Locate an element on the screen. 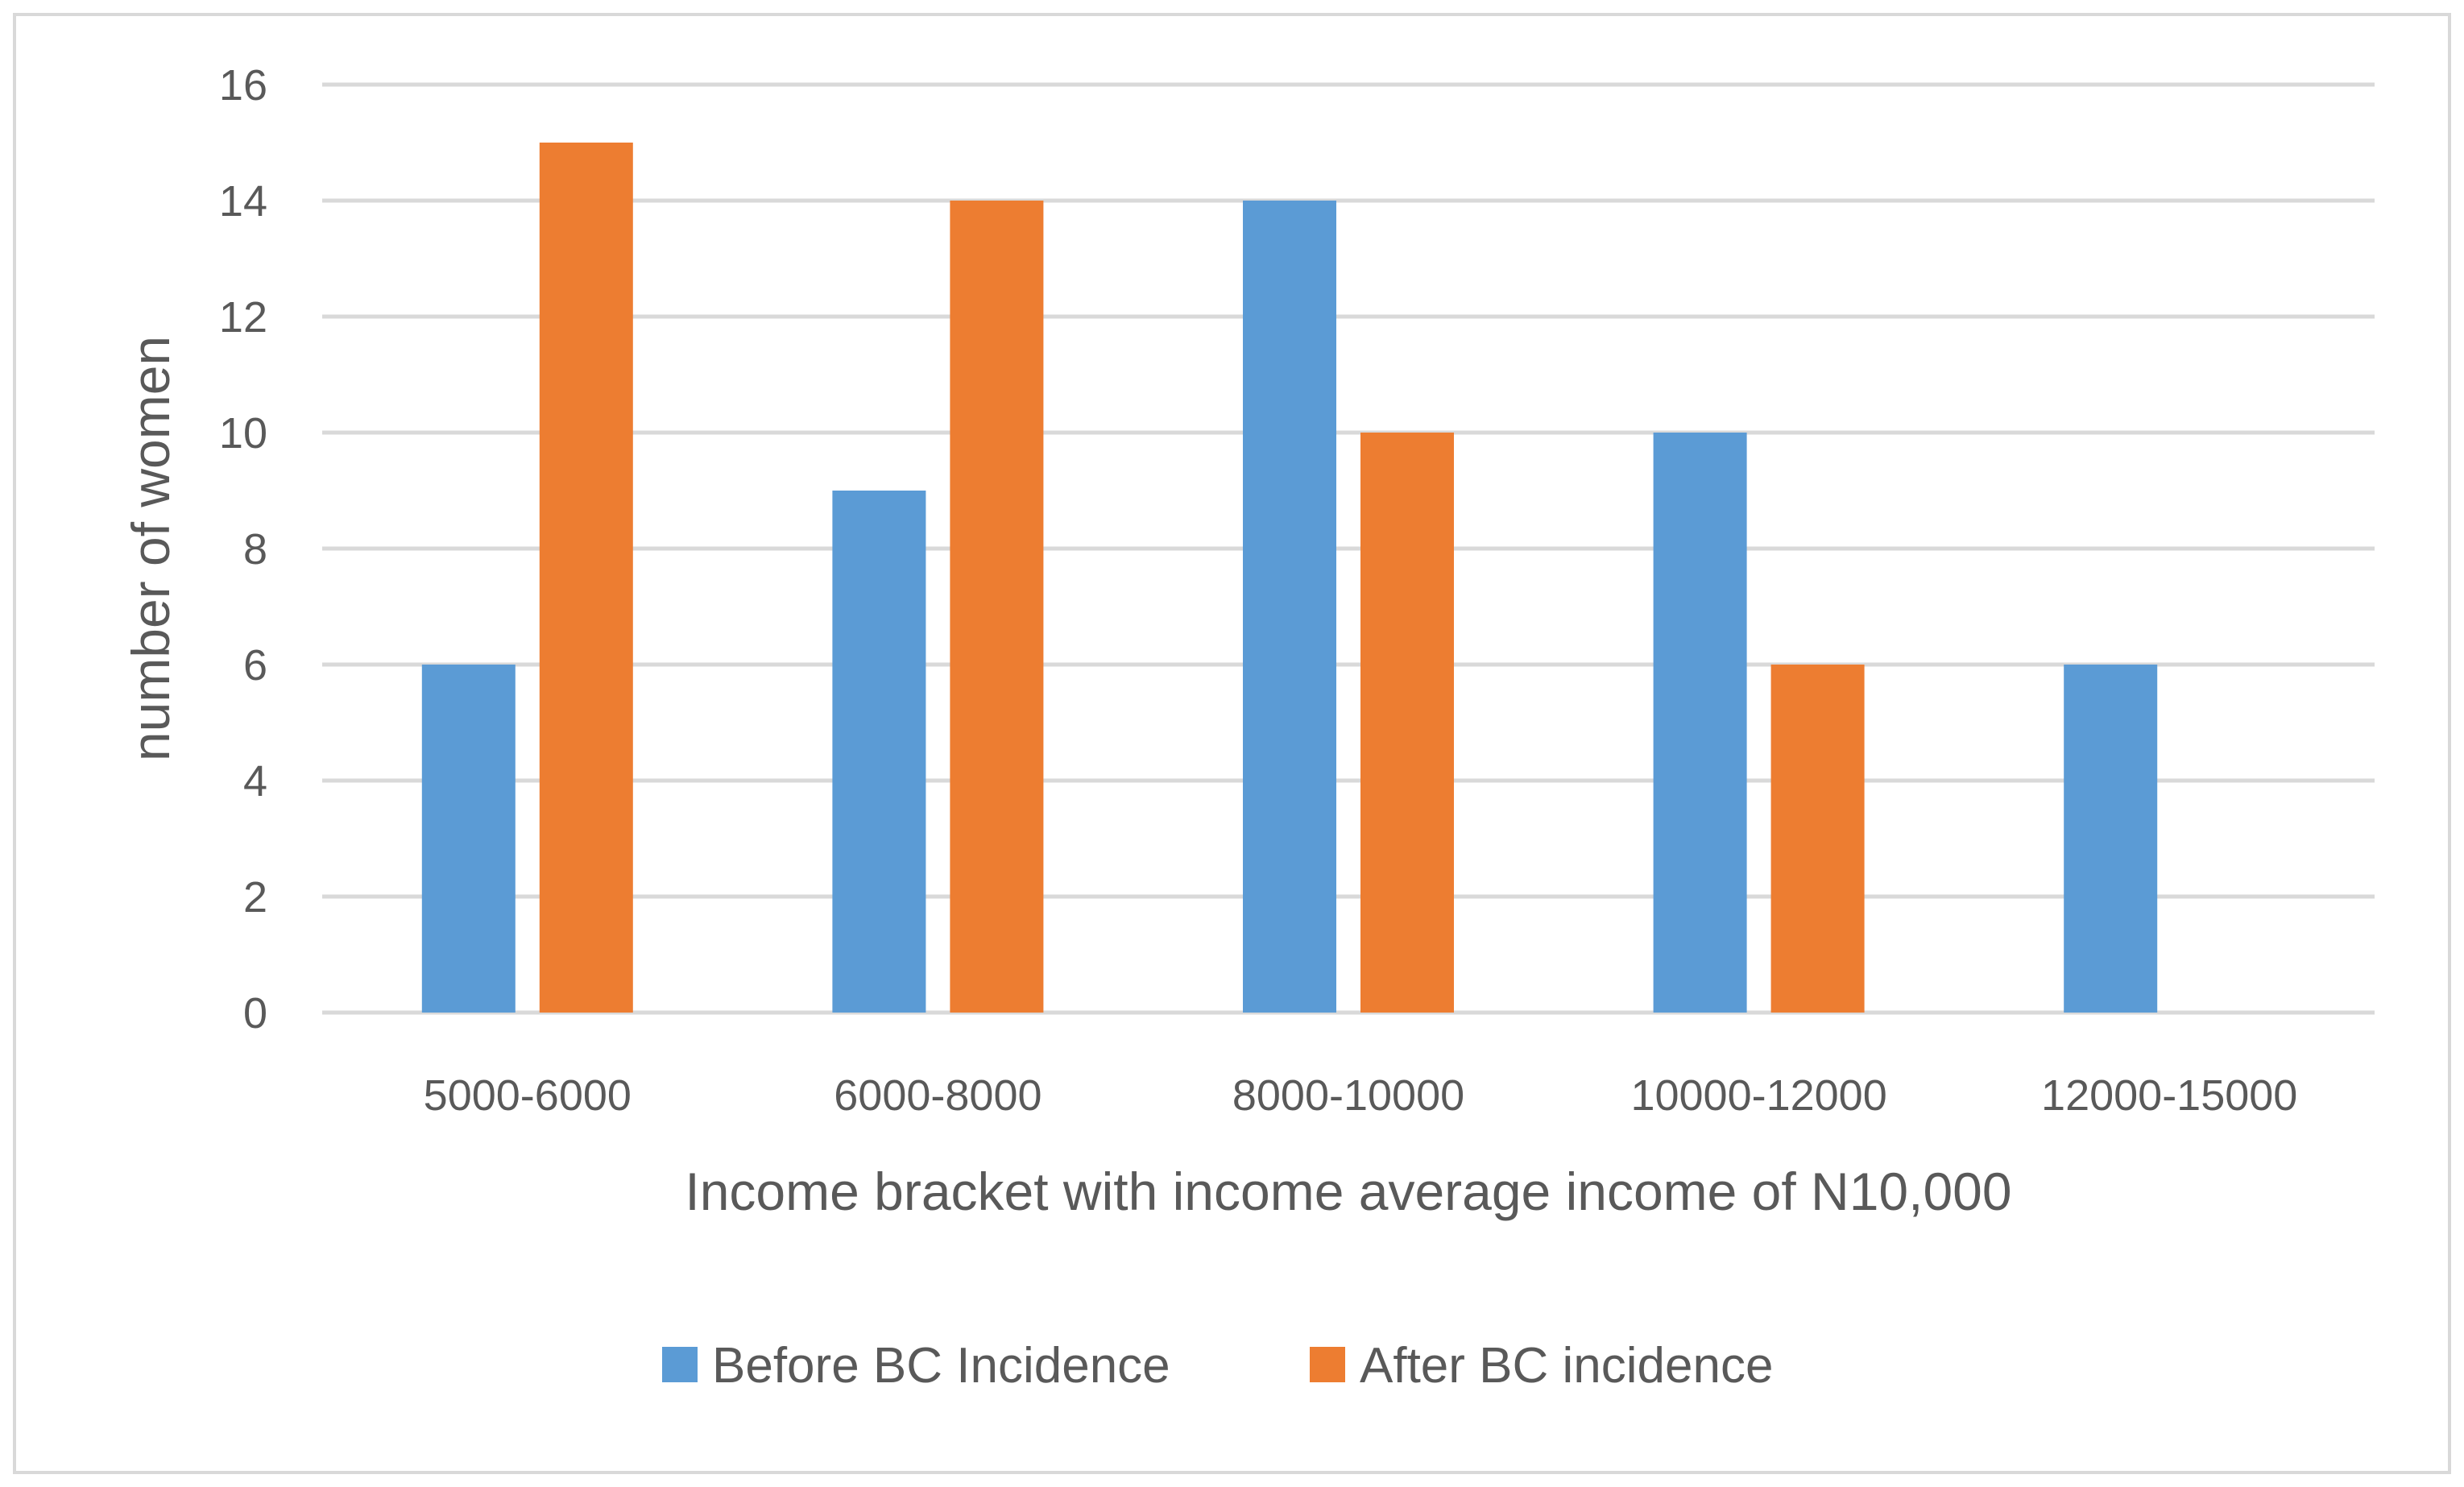  y-tick-label: 14 is located at coordinates (243, 201).